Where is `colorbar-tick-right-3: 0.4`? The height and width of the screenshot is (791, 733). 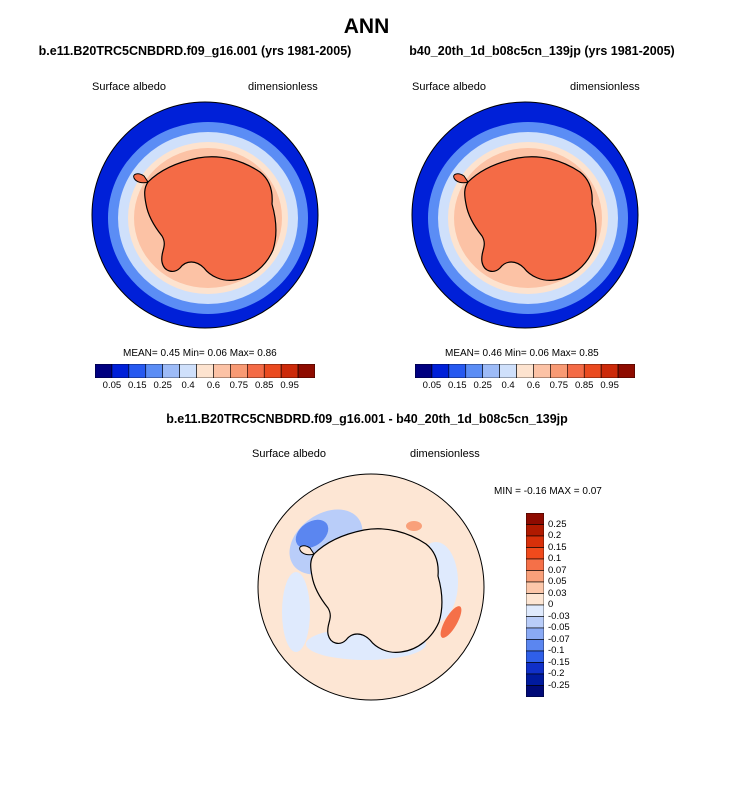 colorbar-tick-right-3: 0.4 is located at coordinates (508, 385).